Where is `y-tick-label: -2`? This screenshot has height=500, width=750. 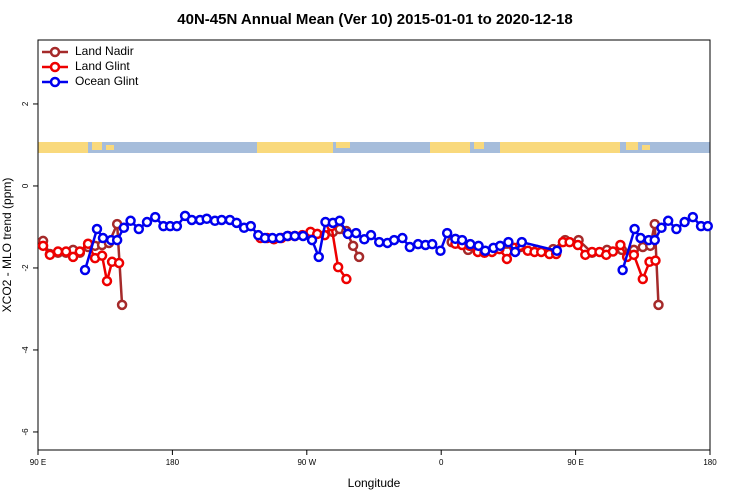 y-tick-label: -2 is located at coordinates (25, 268).